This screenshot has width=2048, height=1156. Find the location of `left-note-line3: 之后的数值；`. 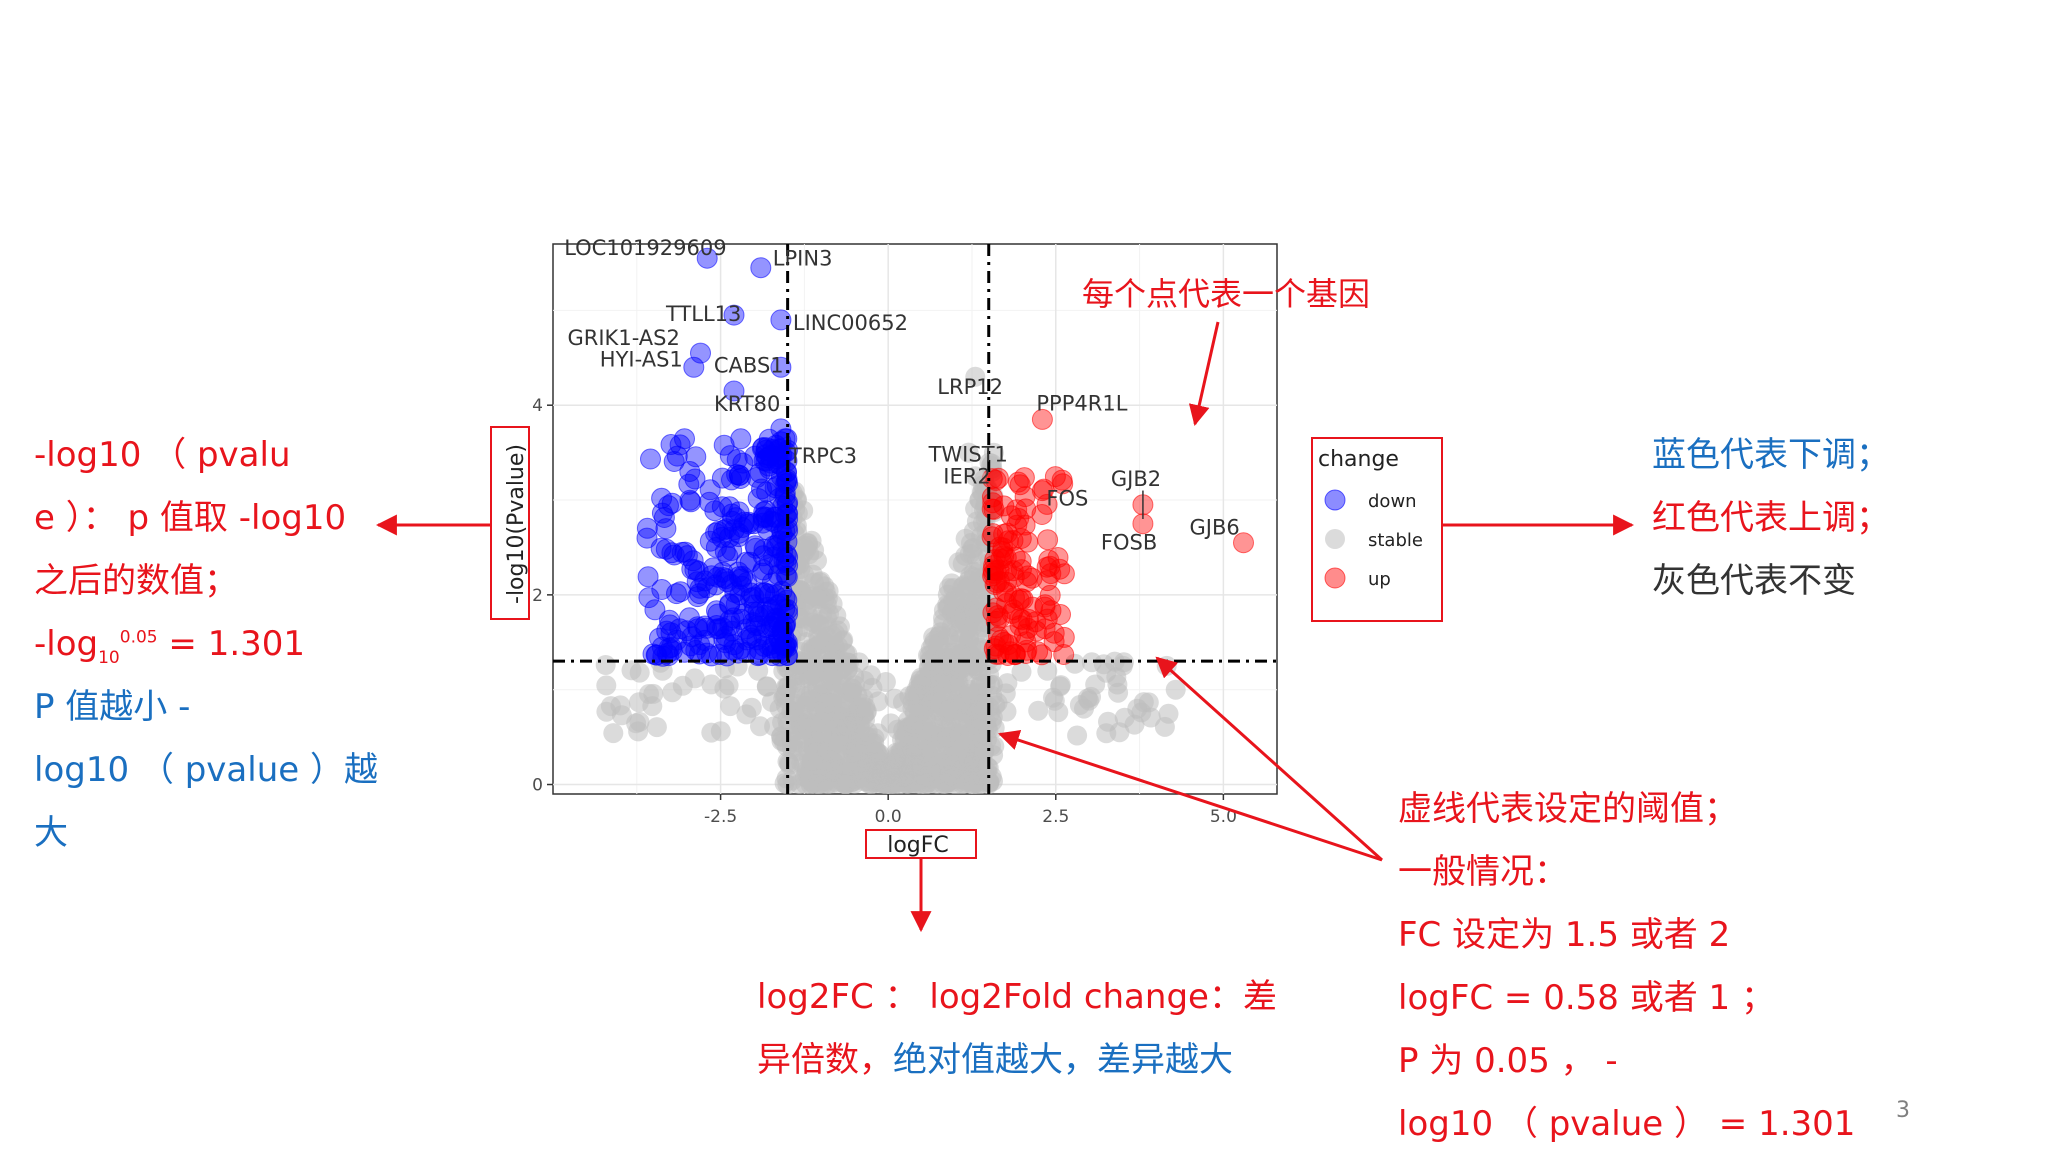

left-note-line3: 之后的数值； is located at coordinates (136, 581).